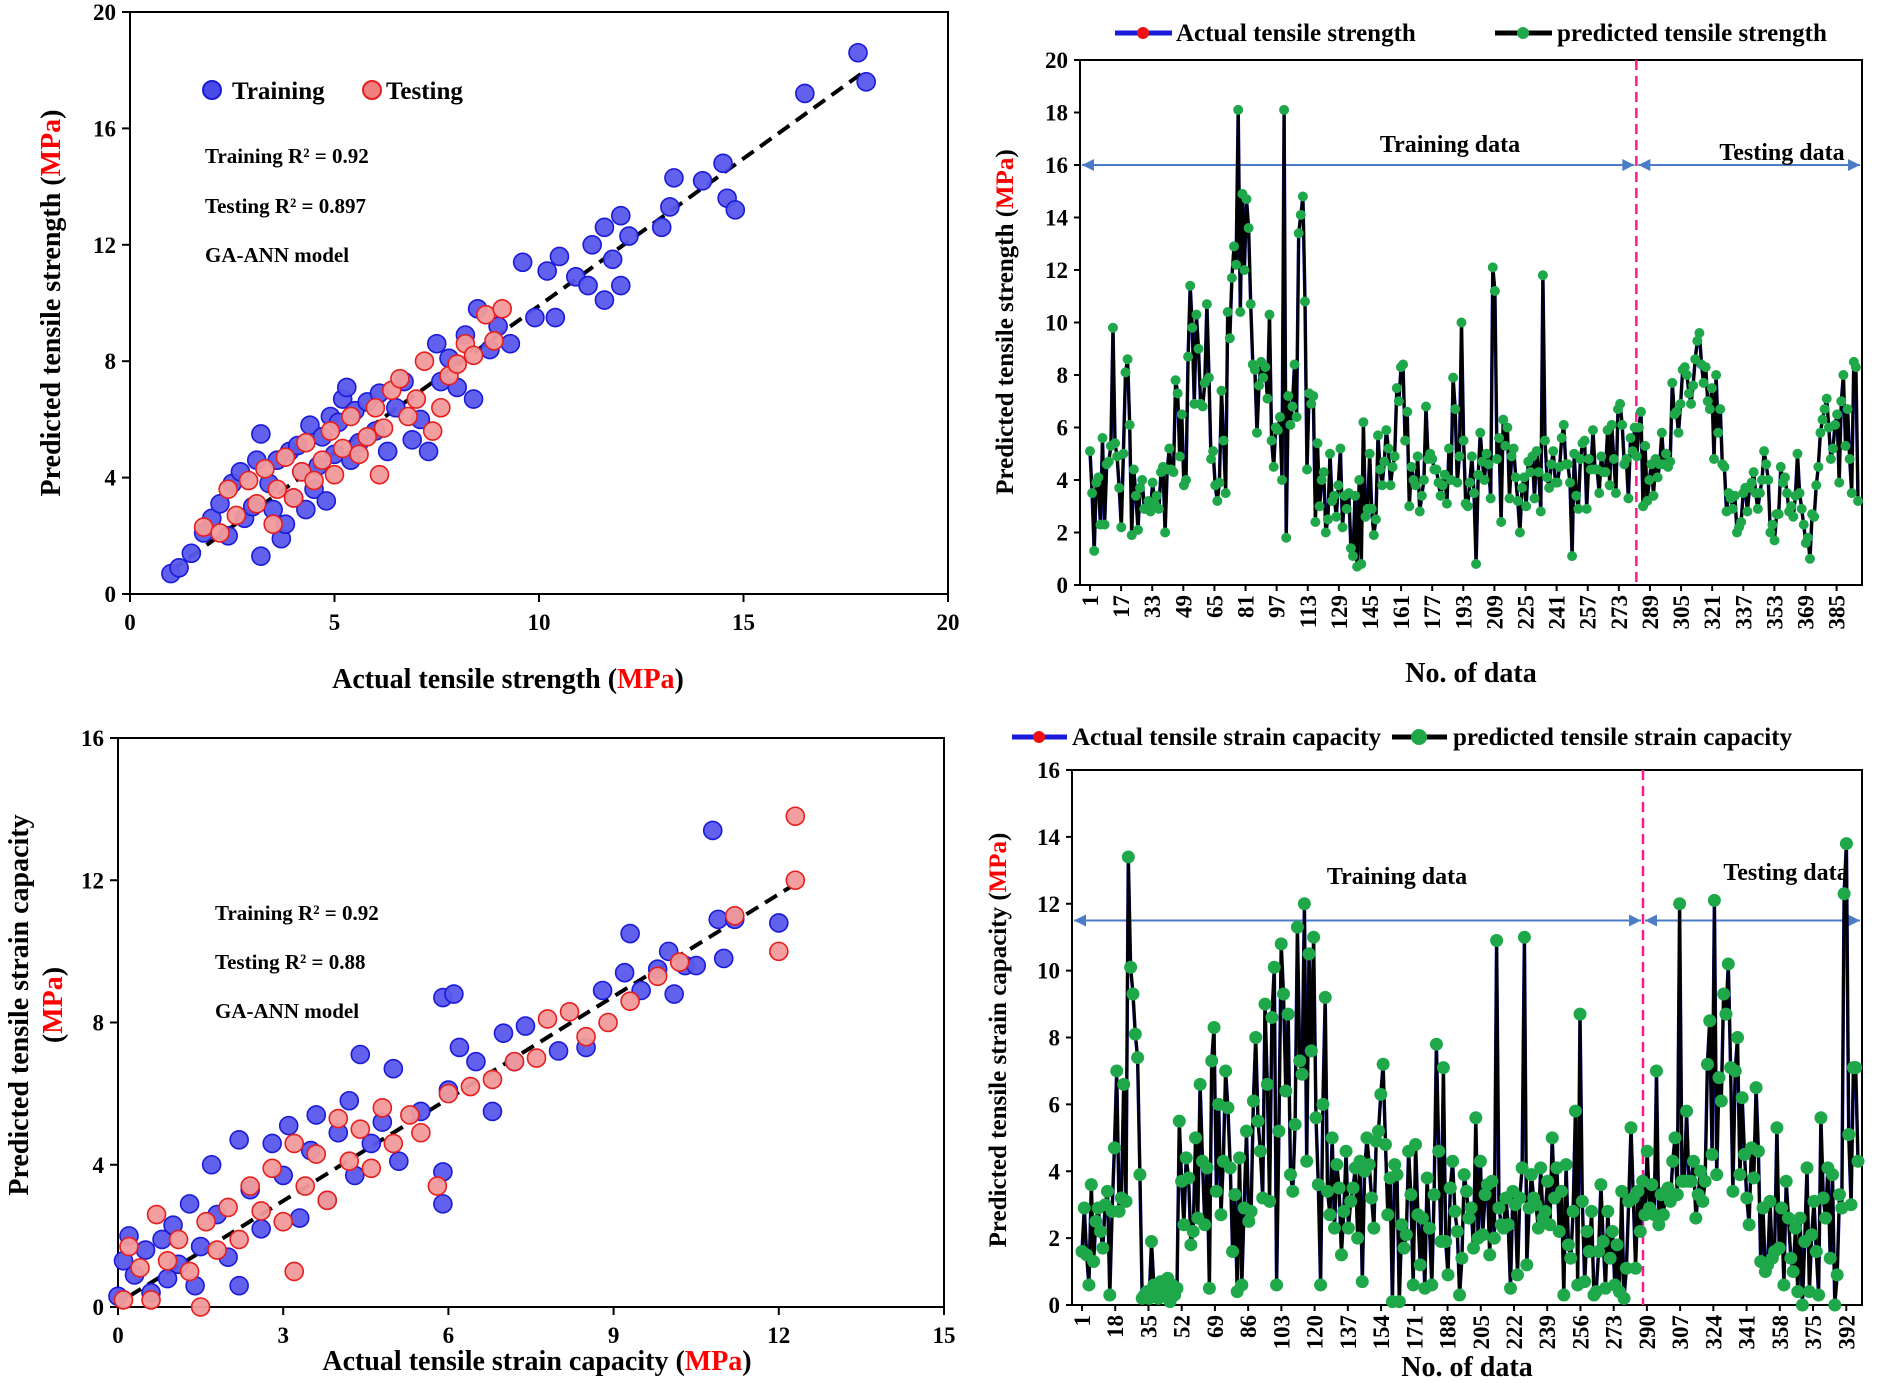  I want to click on y-axis-label-line2: (MPa), so click(53, 1005).